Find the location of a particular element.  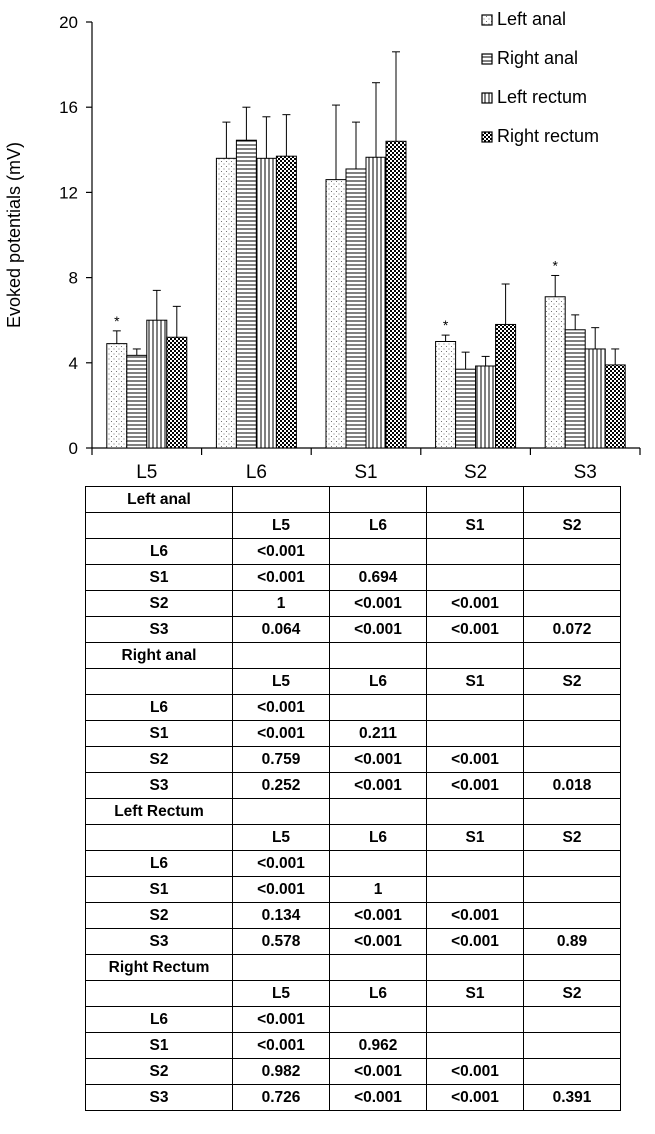

table-row: S3 0.064 <0.001 <0.001 0.072 is located at coordinates (353, 629).